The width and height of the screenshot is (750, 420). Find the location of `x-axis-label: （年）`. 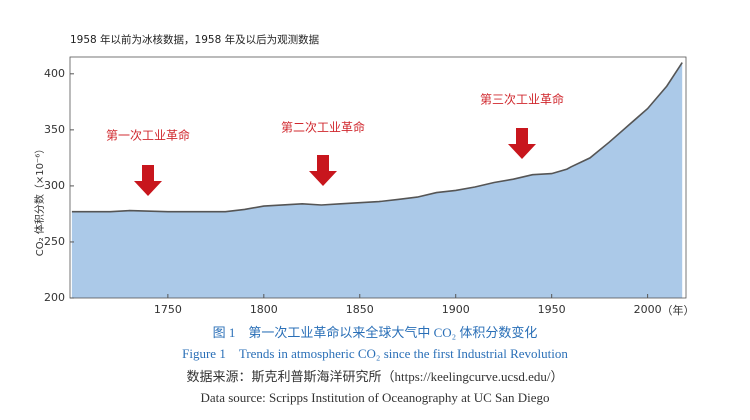

x-axis-label: （年） is located at coordinates (678, 310).